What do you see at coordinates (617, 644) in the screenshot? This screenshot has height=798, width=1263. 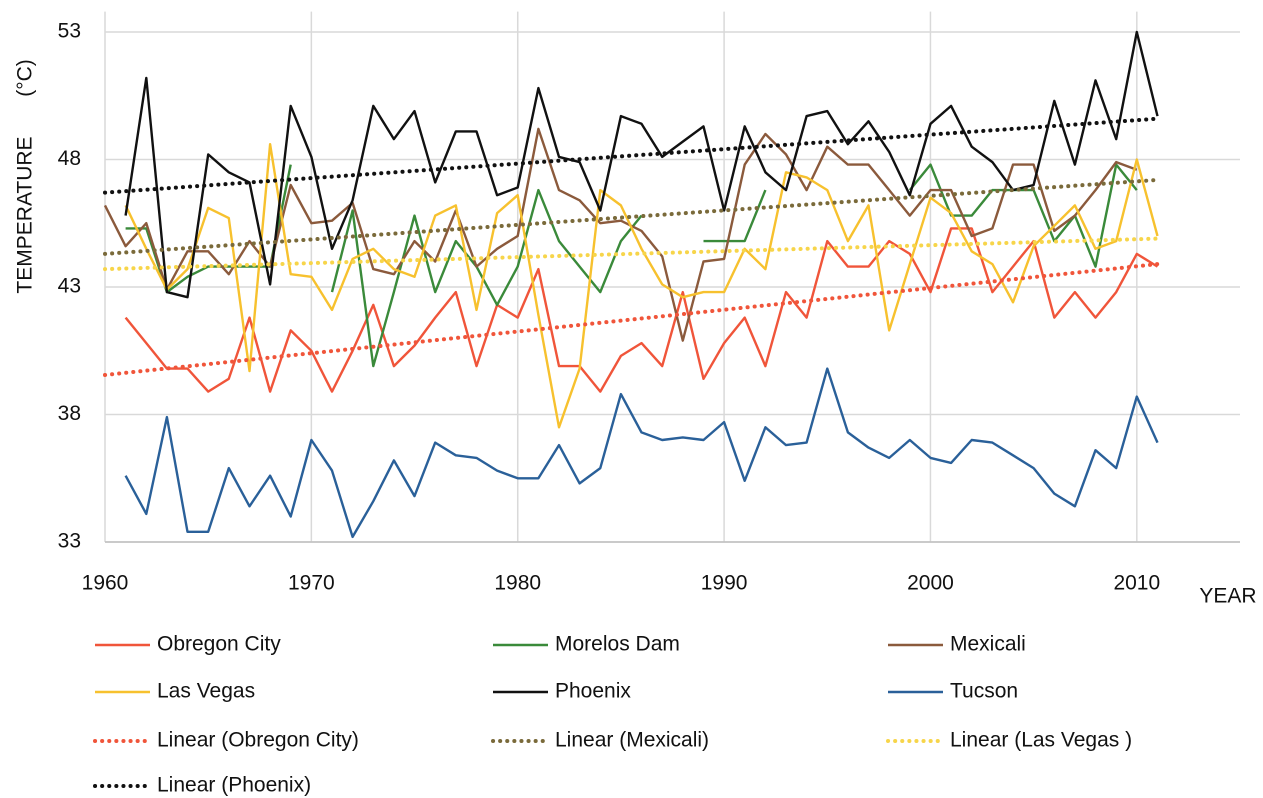 I see `legend-label: Morelos Dam` at bounding box center [617, 644].